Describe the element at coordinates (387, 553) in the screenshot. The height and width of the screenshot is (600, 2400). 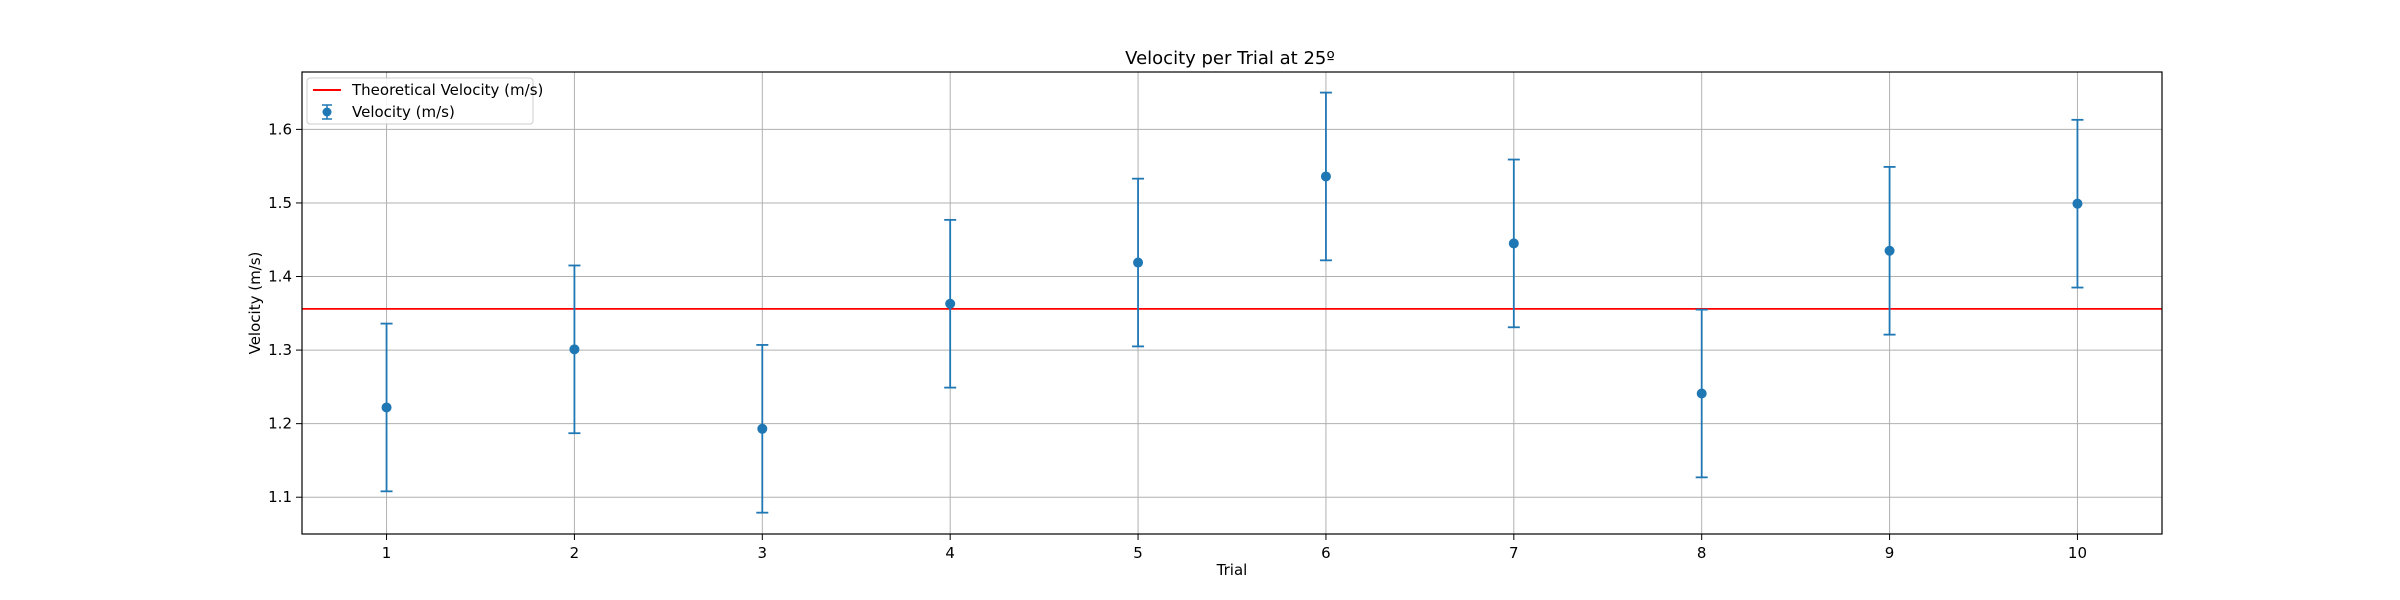
I see `x-tick-label: 1` at that location.